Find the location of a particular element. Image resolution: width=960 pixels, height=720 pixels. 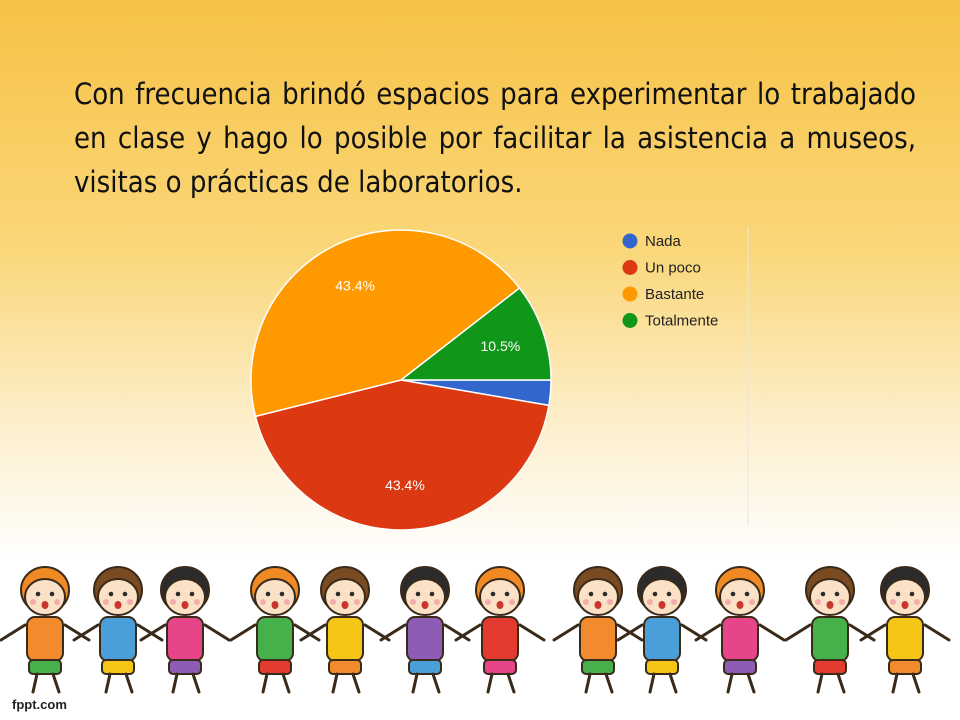

legend-marker-bastante is located at coordinates (630, 294).